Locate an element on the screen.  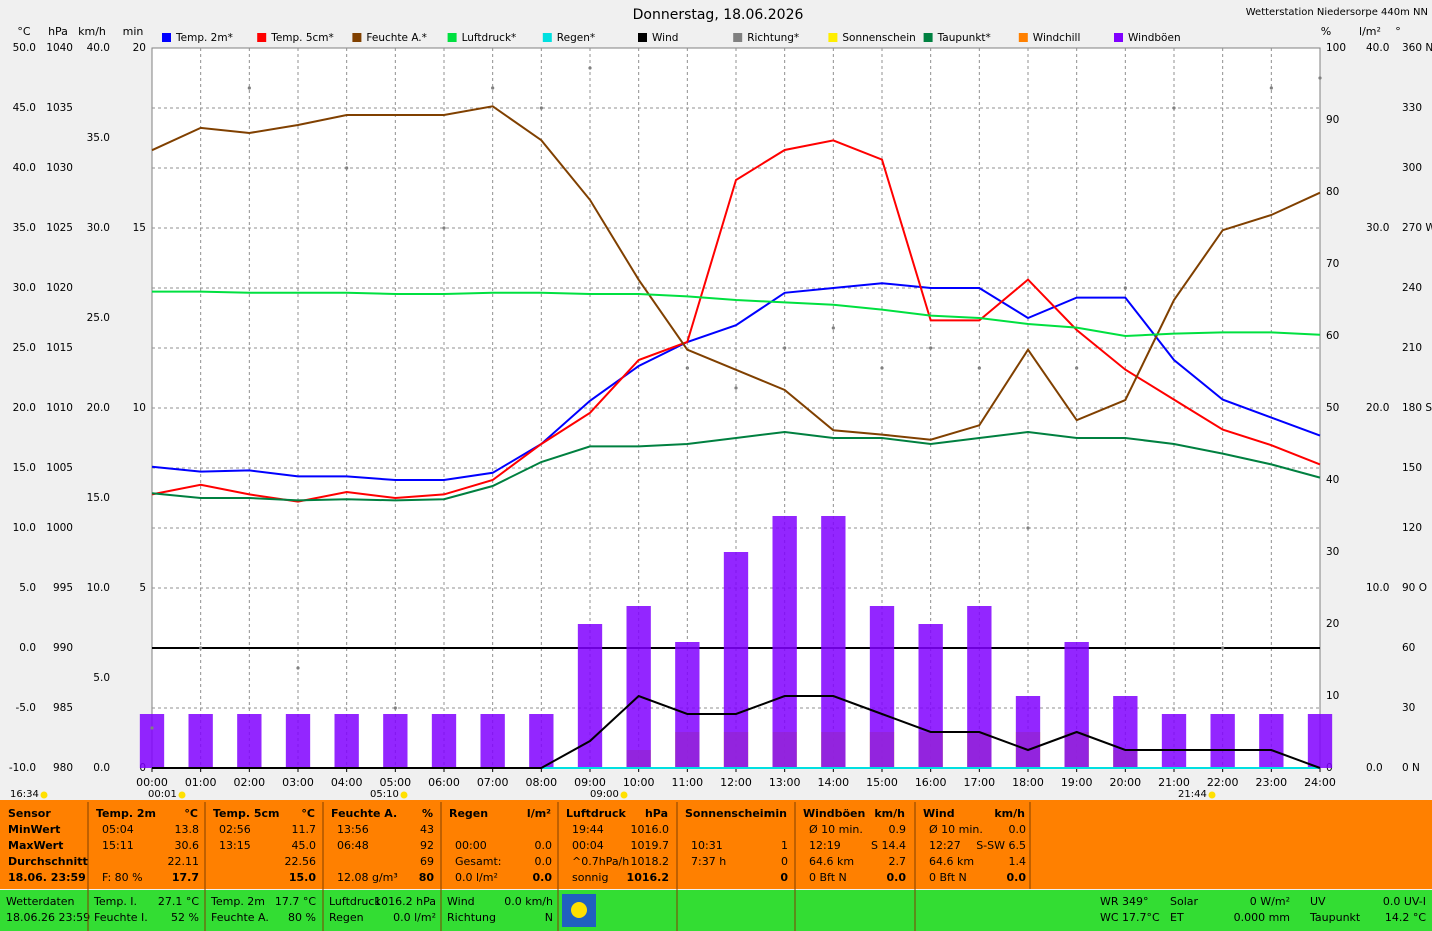
cell-value: 1019.7 is located at coordinates (650, 845).